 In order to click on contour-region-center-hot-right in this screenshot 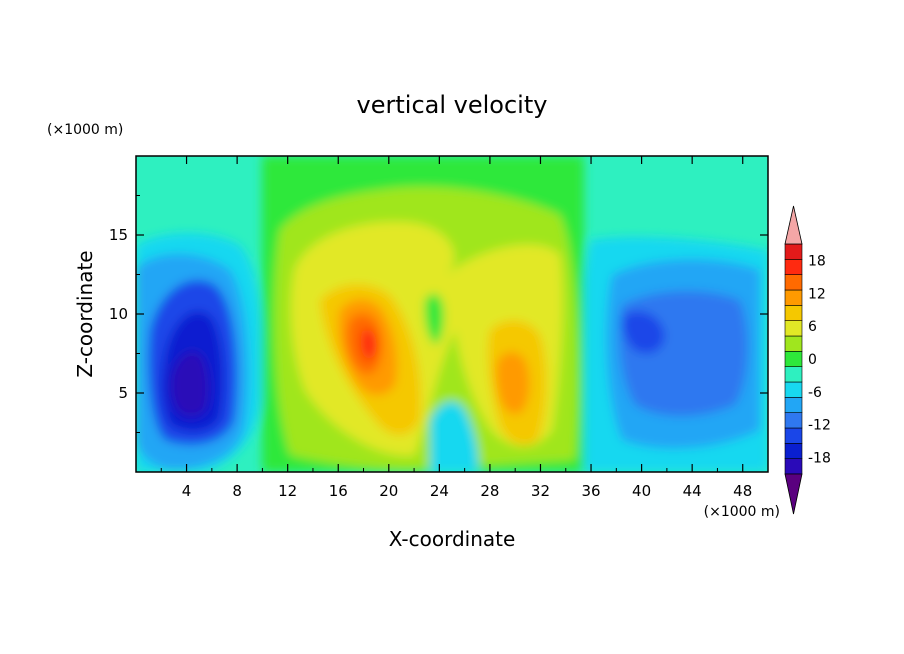, I will do `click(513, 383)`.